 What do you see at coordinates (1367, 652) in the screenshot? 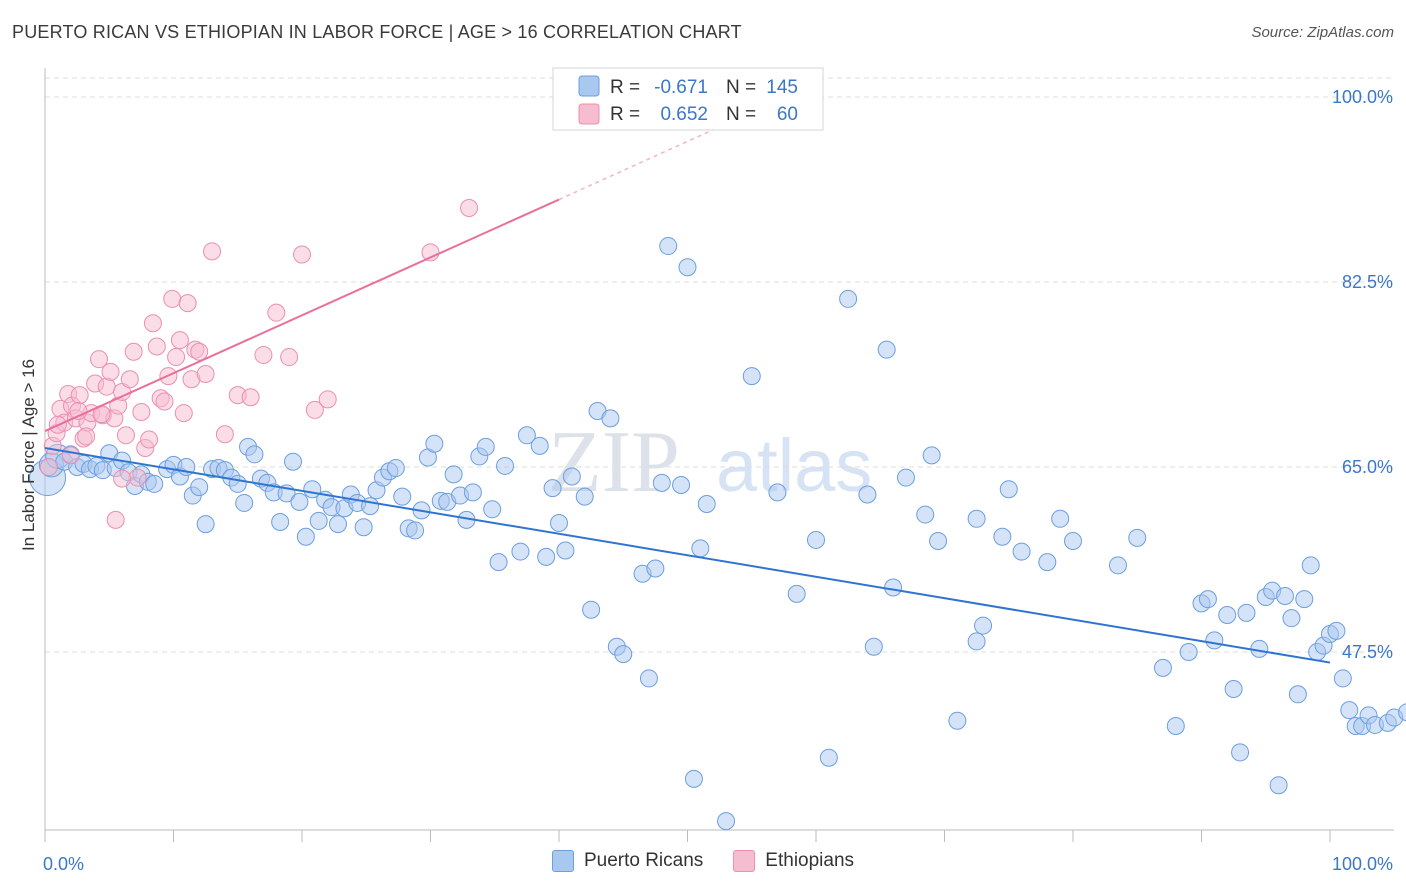
I see `y-tick-label-0: 47.5%` at bounding box center [1367, 652].